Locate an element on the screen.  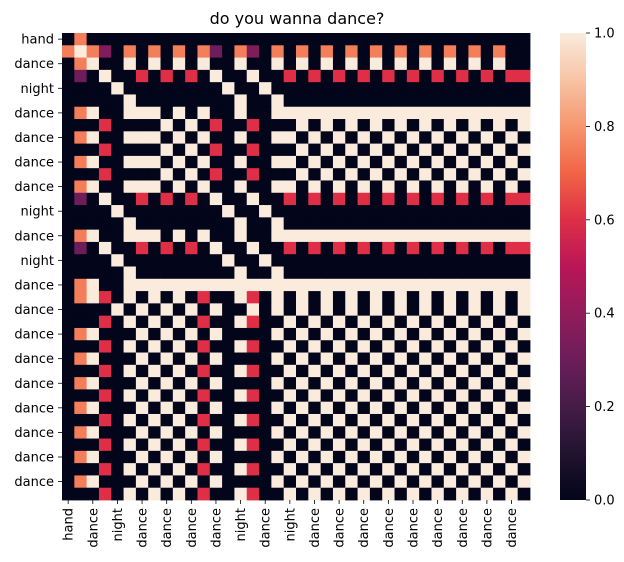
colorbar-tick-label: 1.0 is located at coordinates (604, 34).